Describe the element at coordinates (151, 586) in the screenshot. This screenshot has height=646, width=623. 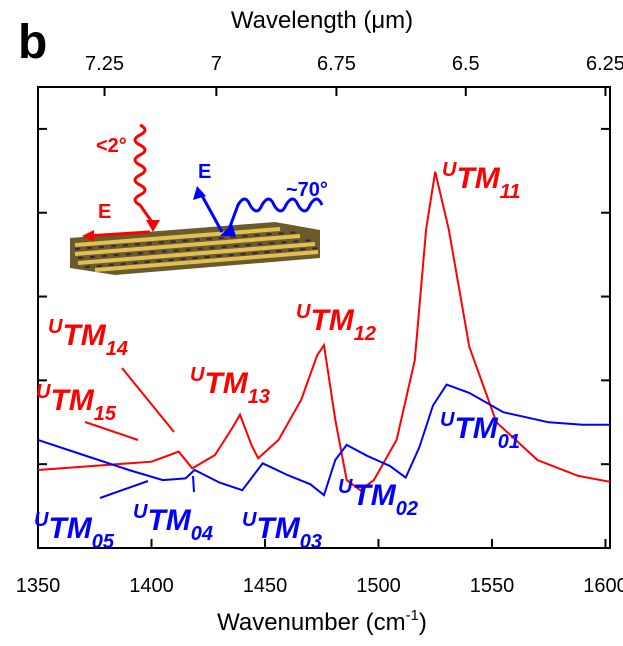
I see `x-tick-label: 1400` at that location.